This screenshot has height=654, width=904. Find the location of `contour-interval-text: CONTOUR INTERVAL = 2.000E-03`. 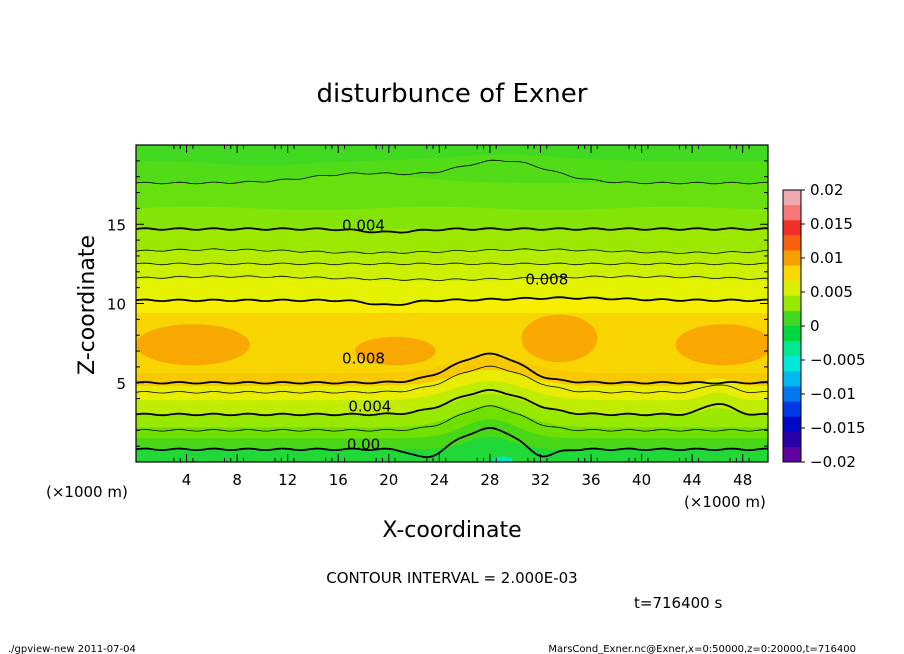

contour-interval-text: CONTOUR INTERVAL = 2.000E-03 is located at coordinates (451, 578).